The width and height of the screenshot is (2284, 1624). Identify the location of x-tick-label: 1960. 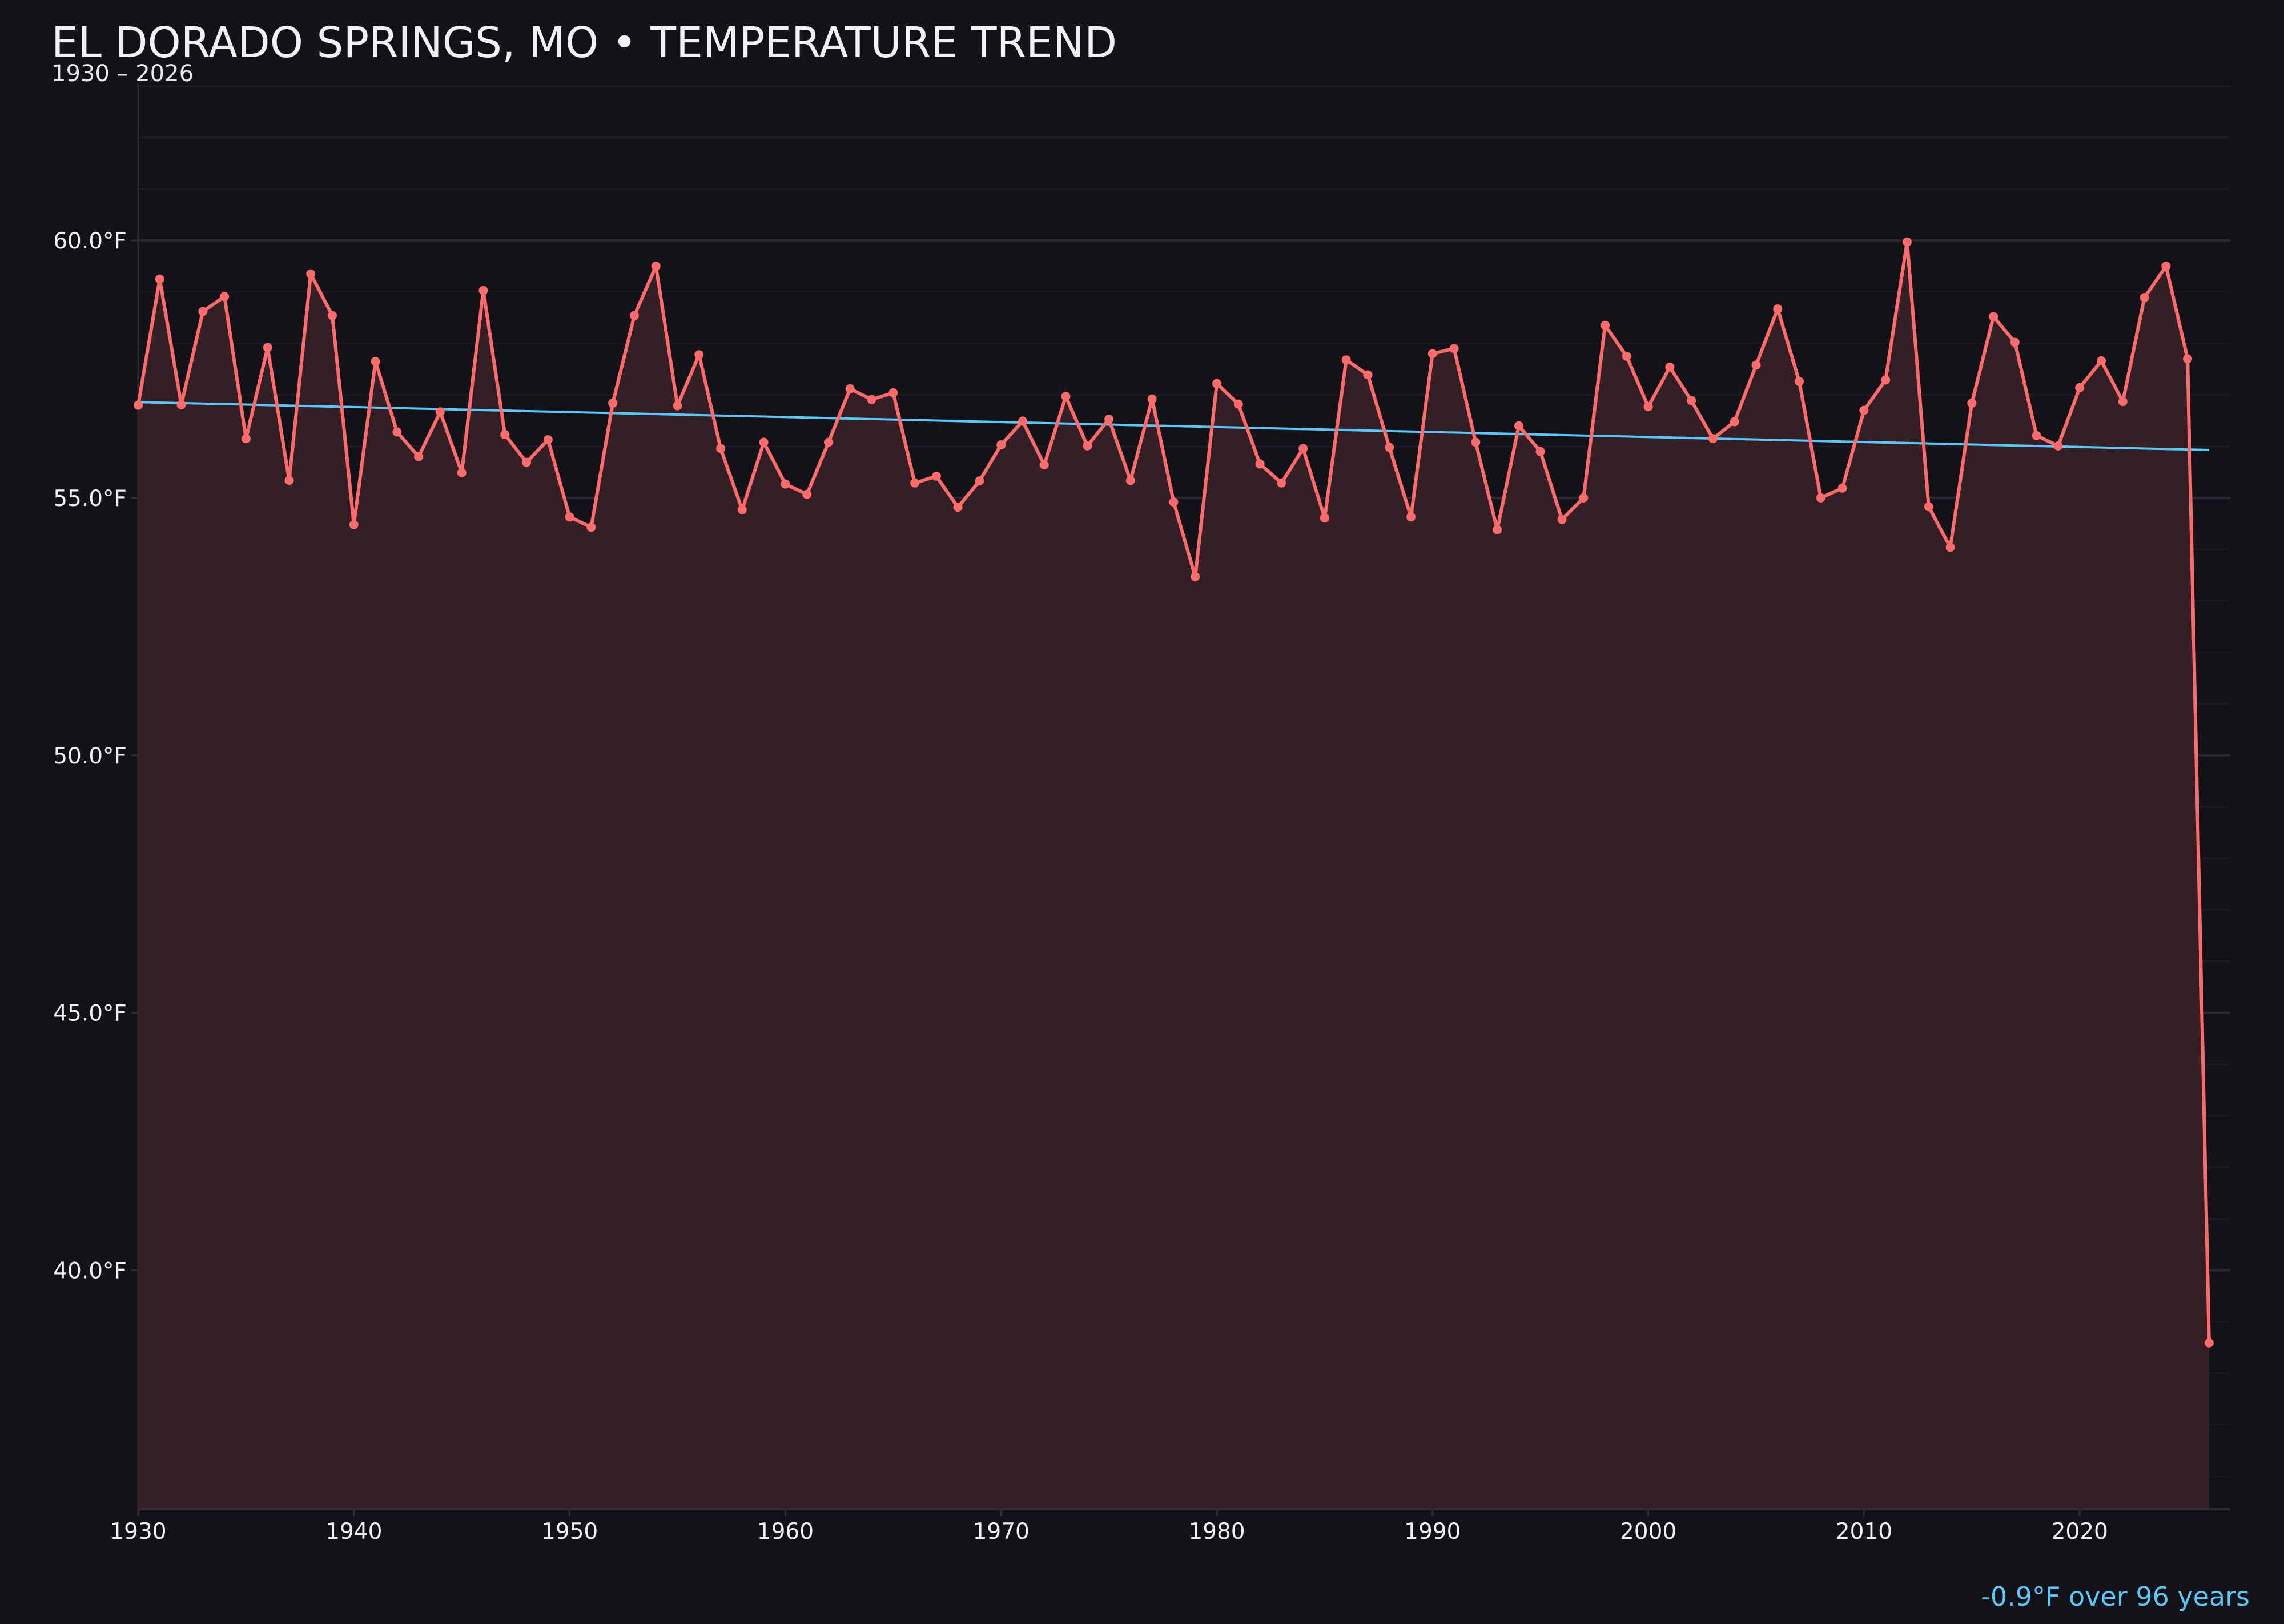
(785, 1532).